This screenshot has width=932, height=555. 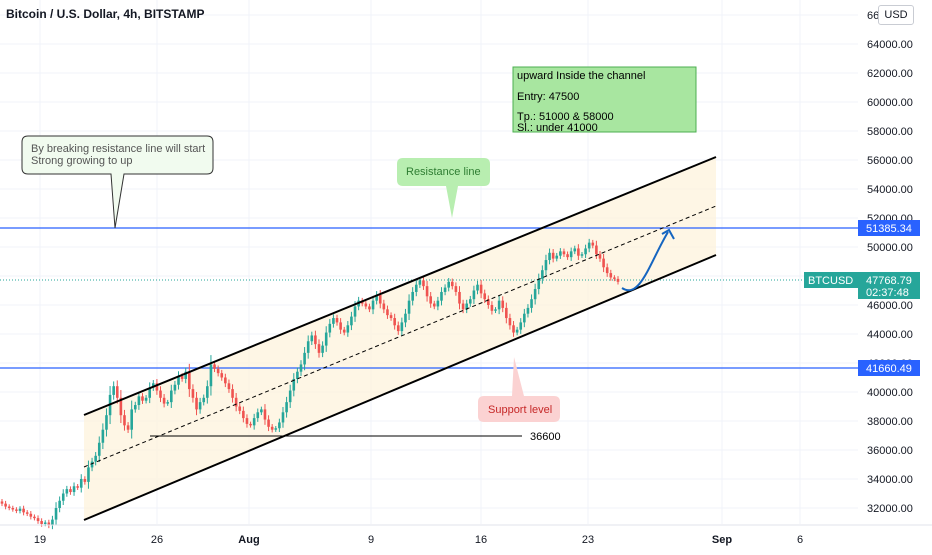 I want to click on time-axis: 19 26 Aug 9 16 23 Sep 6, so click(x=466, y=535).